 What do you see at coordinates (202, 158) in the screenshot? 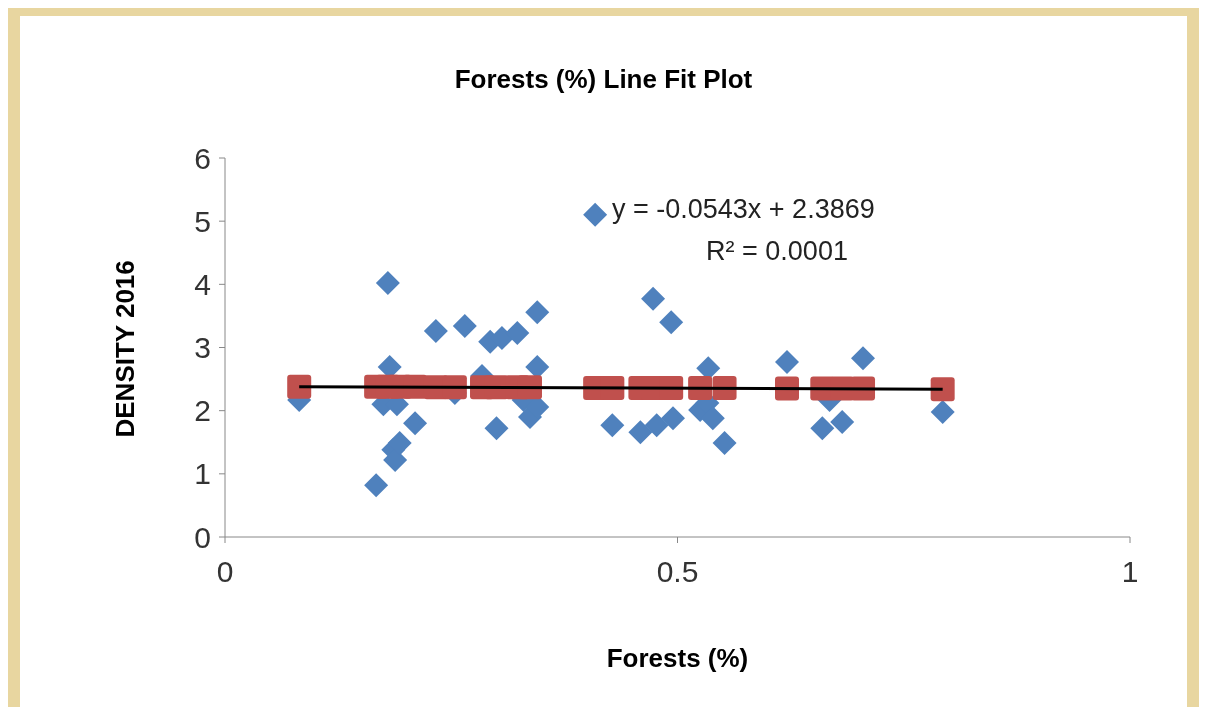
I see `y-tick-label: 6` at bounding box center [202, 158].